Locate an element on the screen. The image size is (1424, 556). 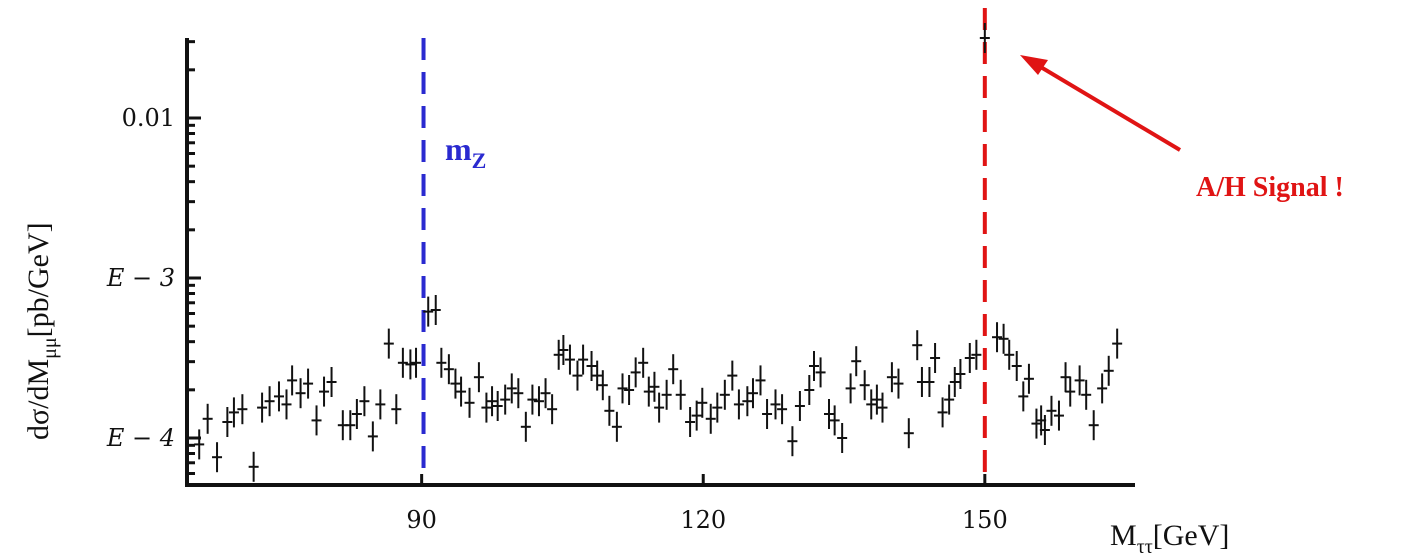
x-ticks: 90 120 150 is located at coordinates (707, 504).